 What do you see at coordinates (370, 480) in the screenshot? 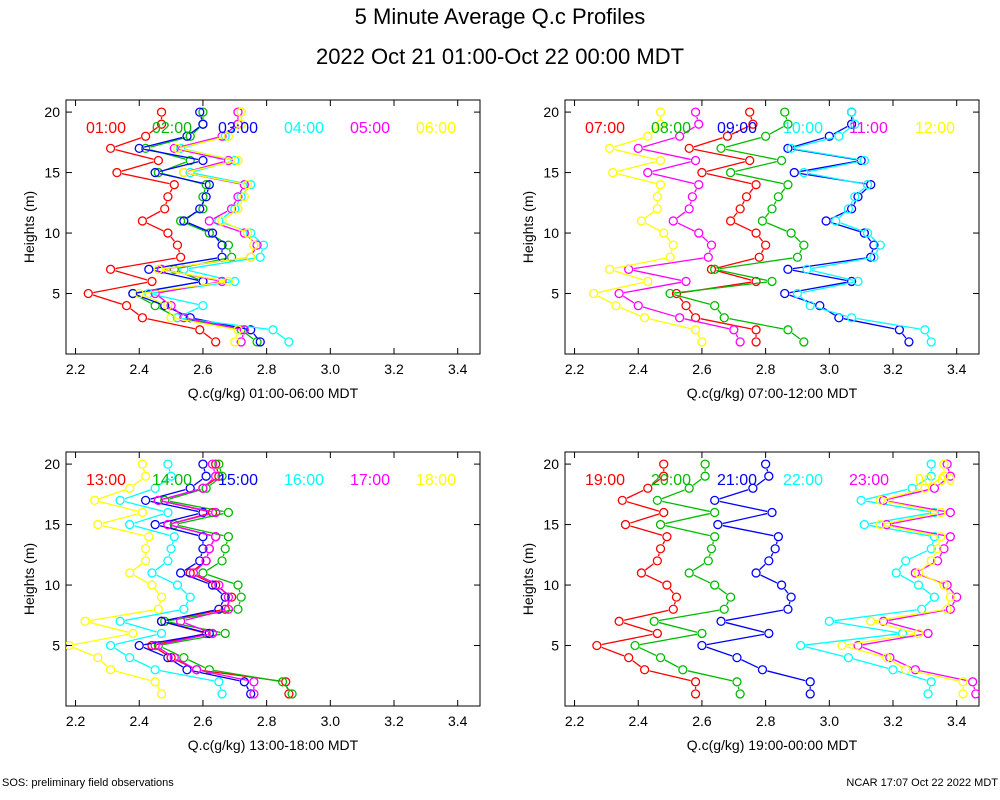
I see `legend-label: 17:00` at bounding box center [370, 480].